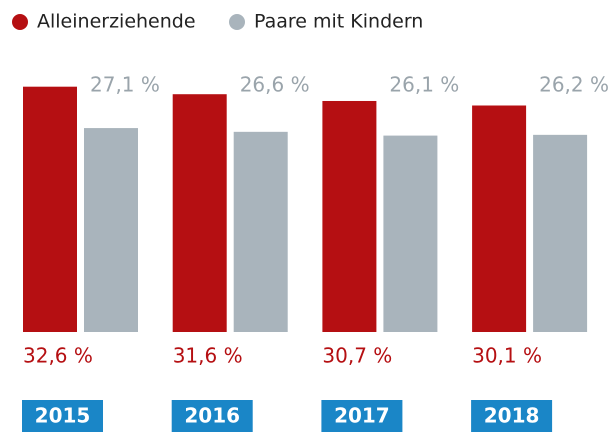  What do you see at coordinates (357, 356) in the screenshot?
I see `value-label: 30,7 %` at bounding box center [357, 356].